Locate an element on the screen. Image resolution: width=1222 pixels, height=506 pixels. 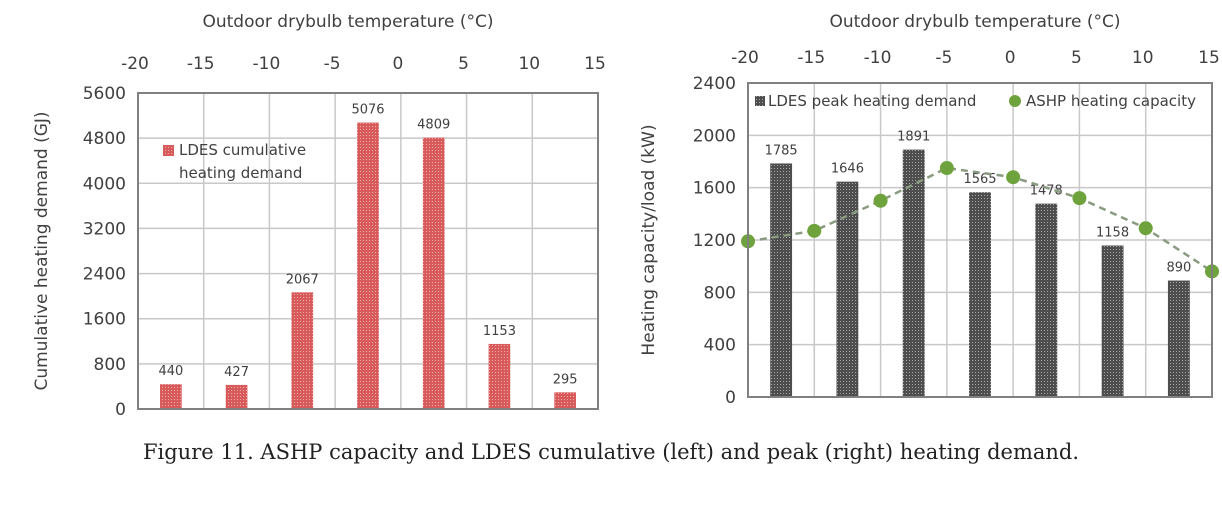
data-label: 1158 is located at coordinates (1112, 232).